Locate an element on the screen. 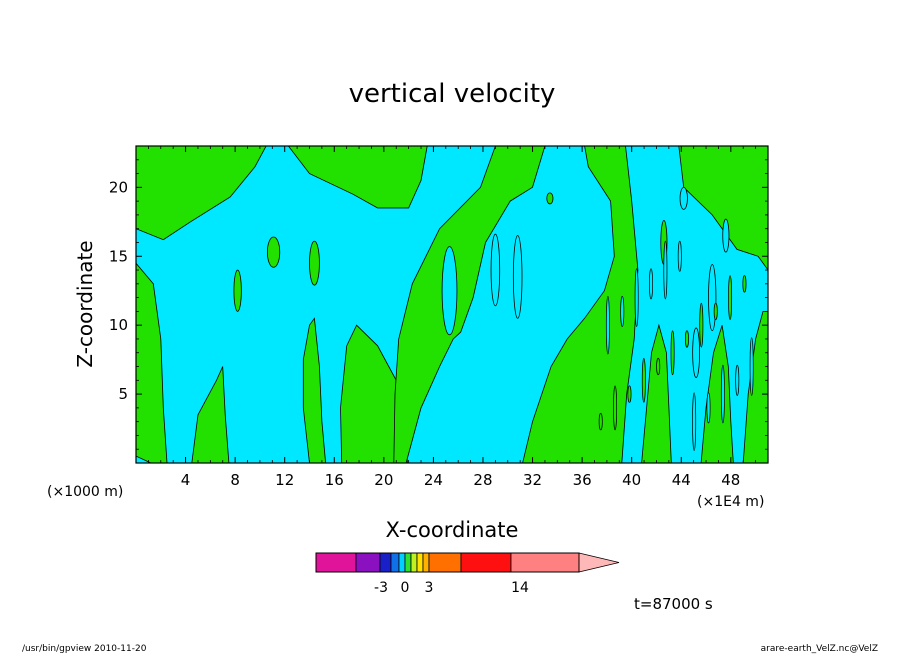  y-tick-label: 5 is located at coordinates (123, 394).